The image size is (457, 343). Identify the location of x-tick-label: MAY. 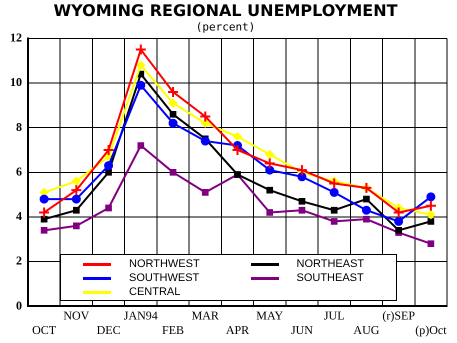
(270, 315).